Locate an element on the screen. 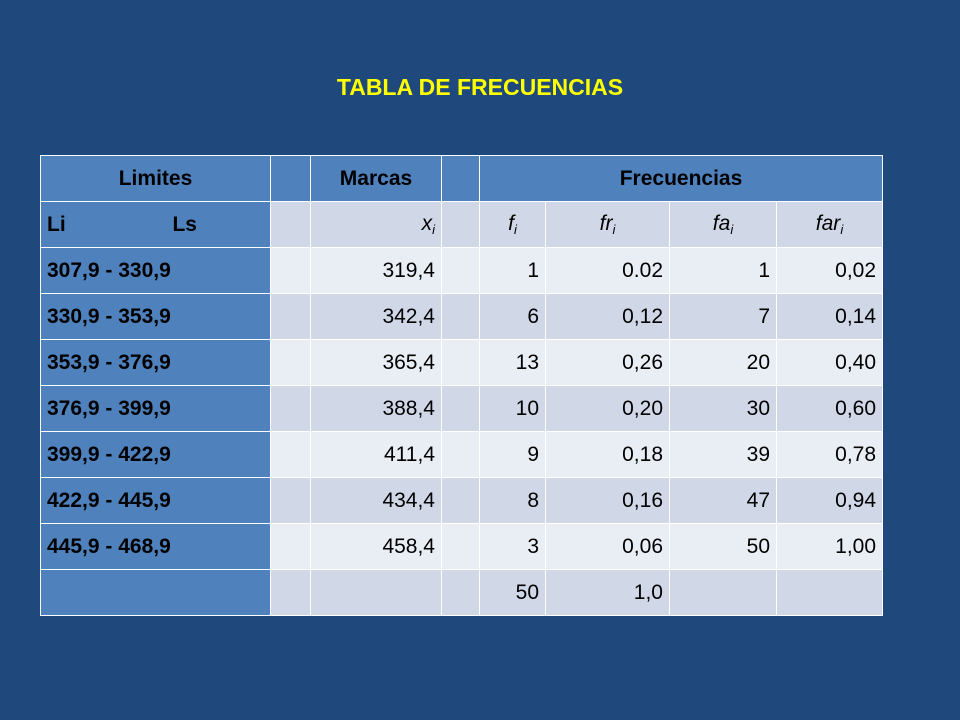 Image resolution: width=960 pixels, height=720 pixels. subheader-fari: fari is located at coordinates (829, 224).